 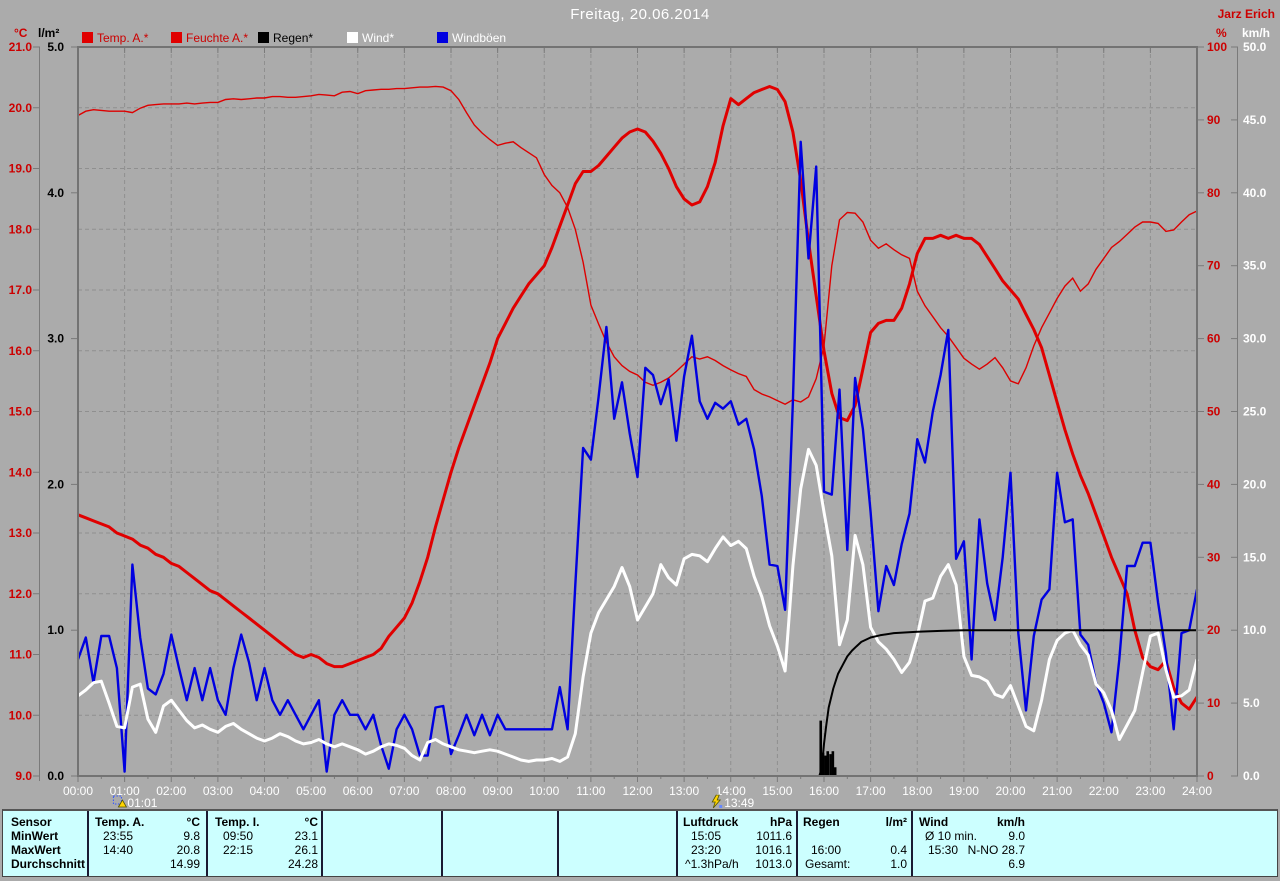 What do you see at coordinates (1217, 47) in the screenshot?
I see `svg-text: 100` at bounding box center [1217, 47].